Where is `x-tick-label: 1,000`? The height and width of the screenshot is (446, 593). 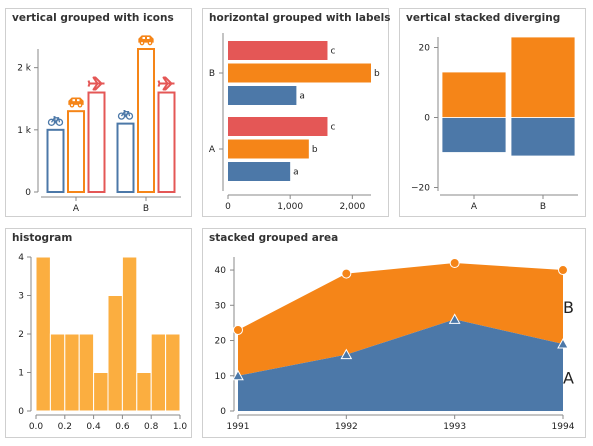
x-tick-label: 1,000 is located at coordinates (290, 207).